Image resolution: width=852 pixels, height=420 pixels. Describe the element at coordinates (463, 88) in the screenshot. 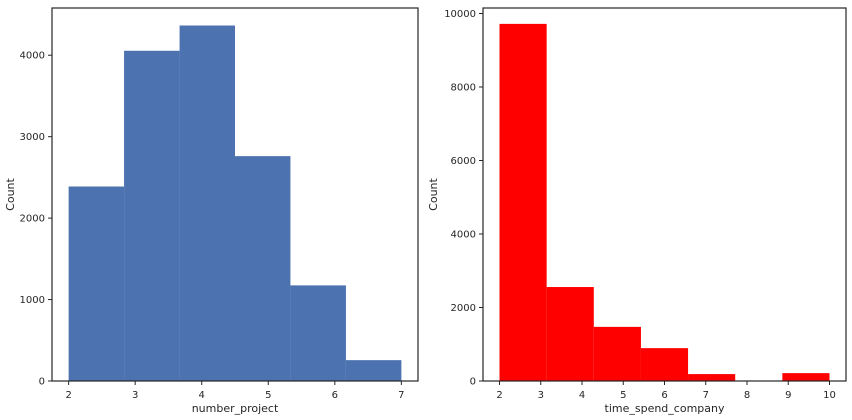

I see `y-tick-label: 8000` at that location.